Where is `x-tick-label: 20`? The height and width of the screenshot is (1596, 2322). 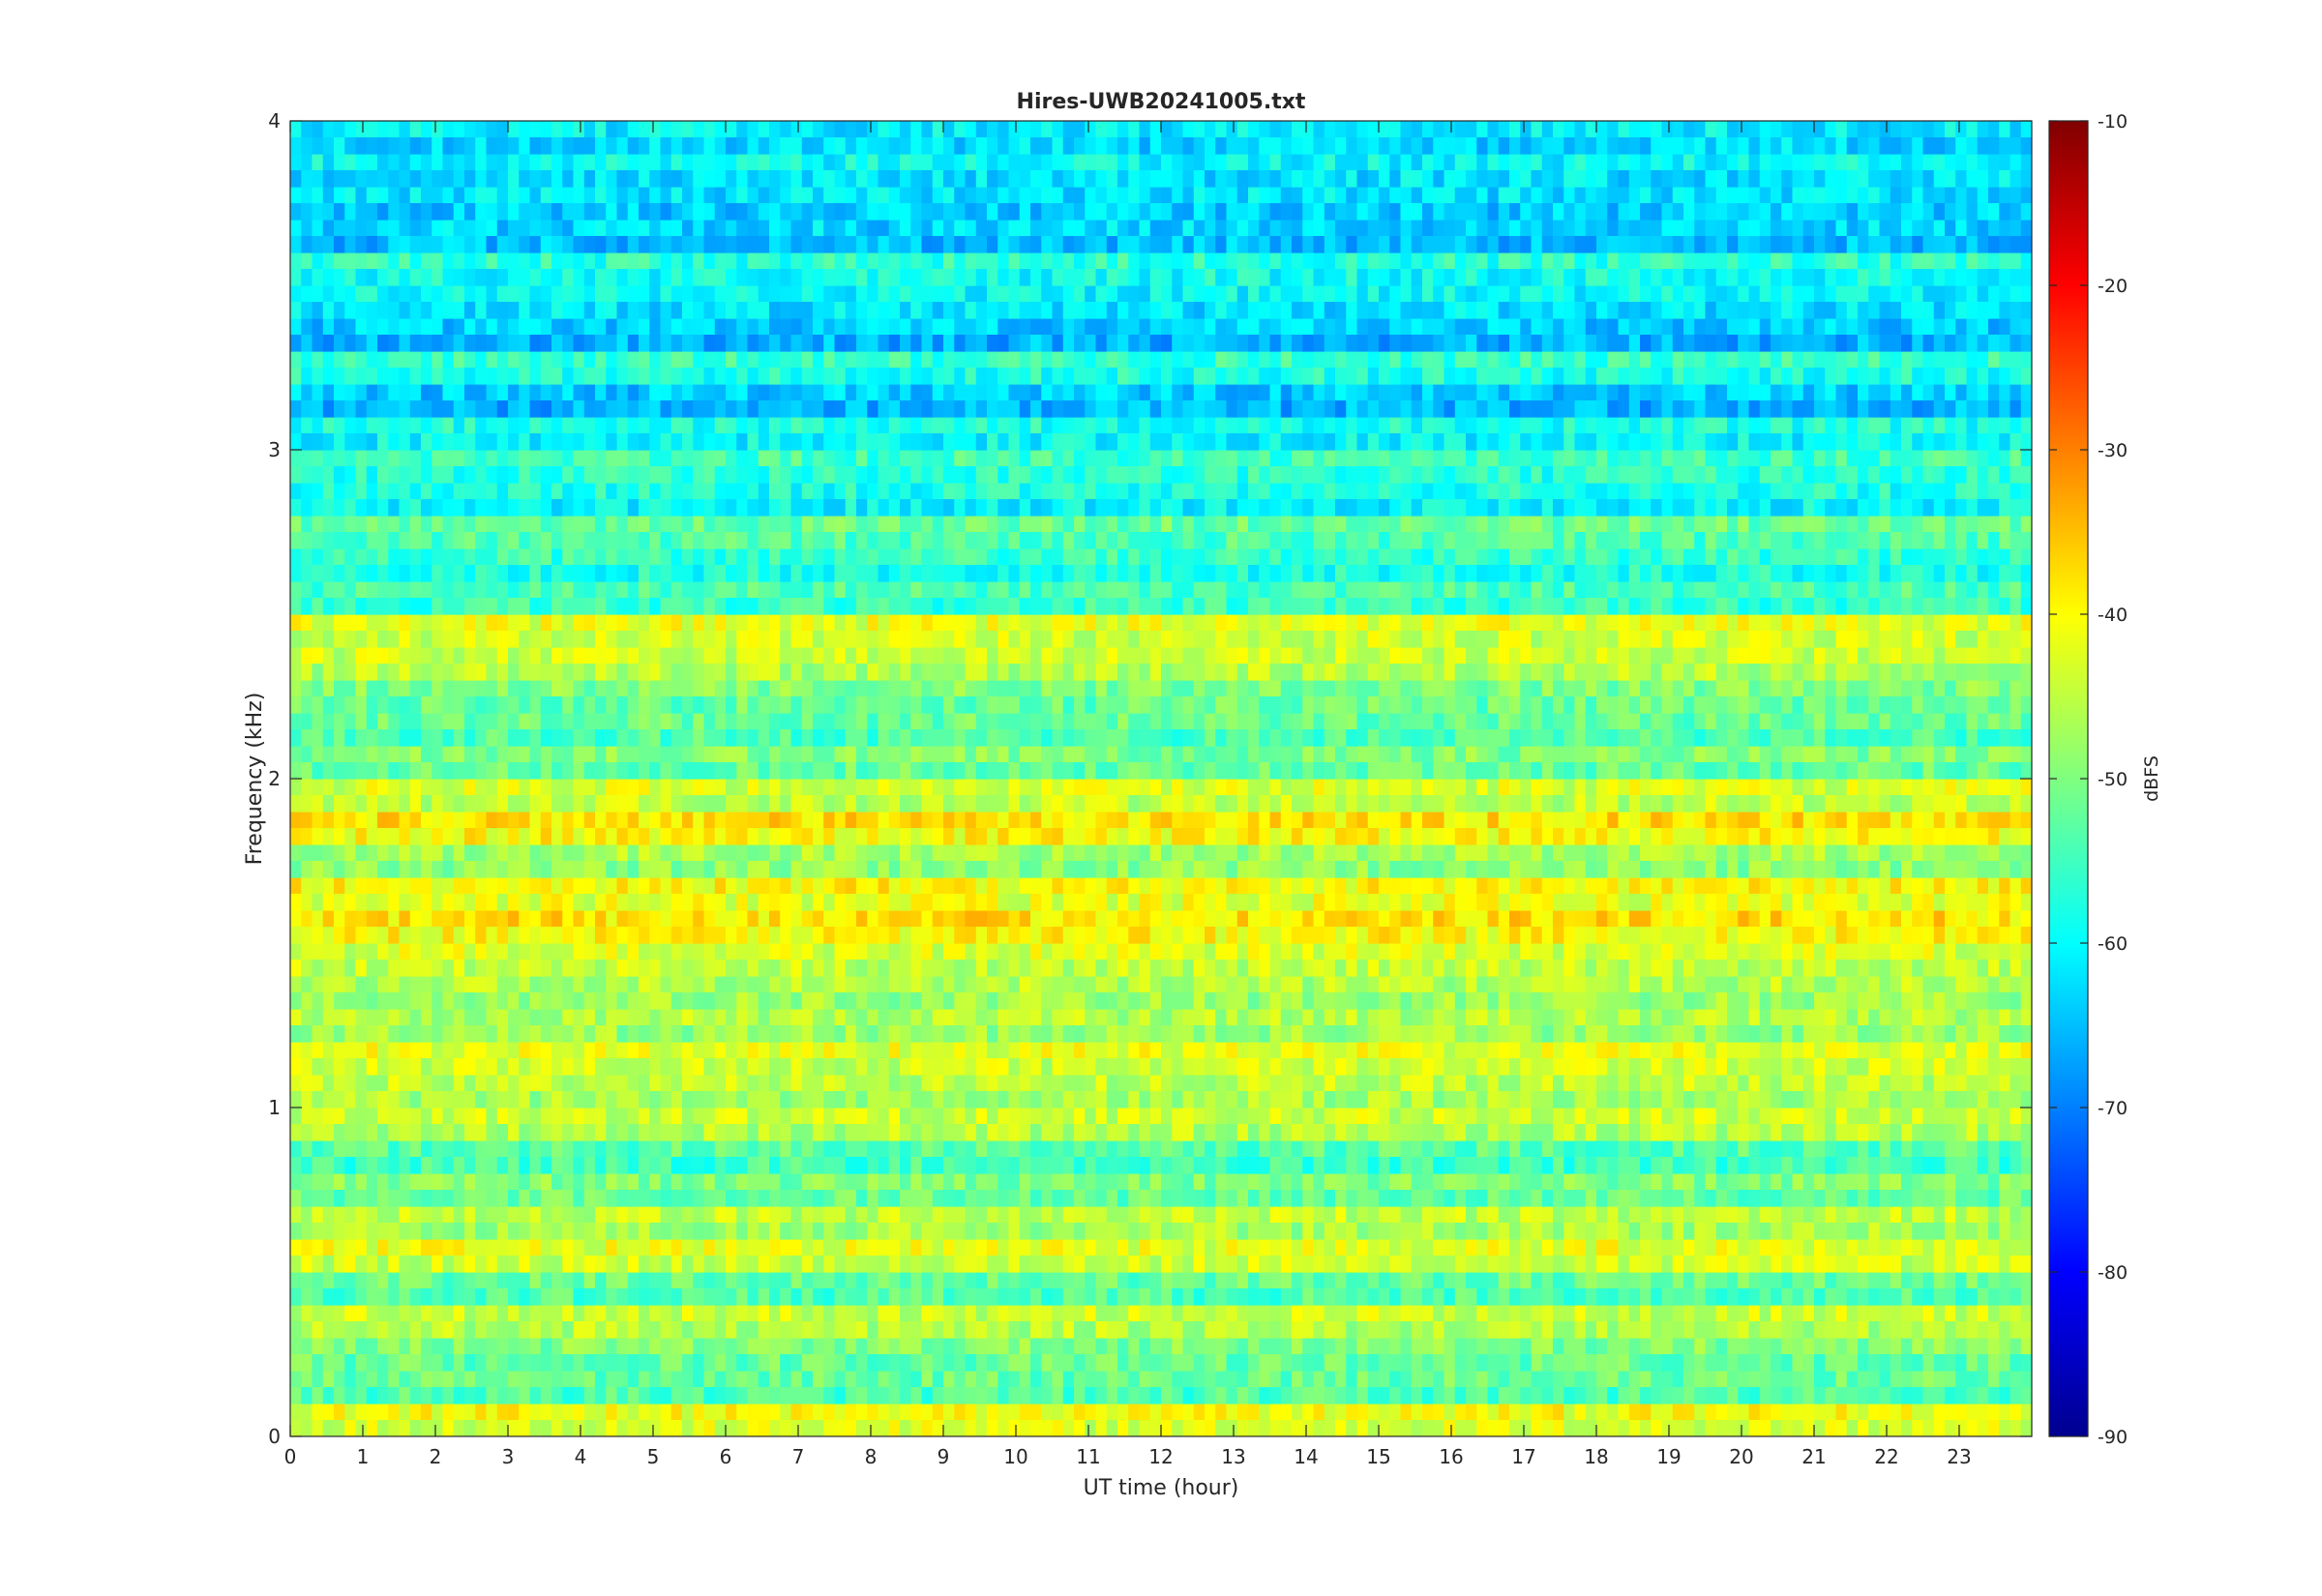 x-tick-label: 20 is located at coordinates (1741, 1456).